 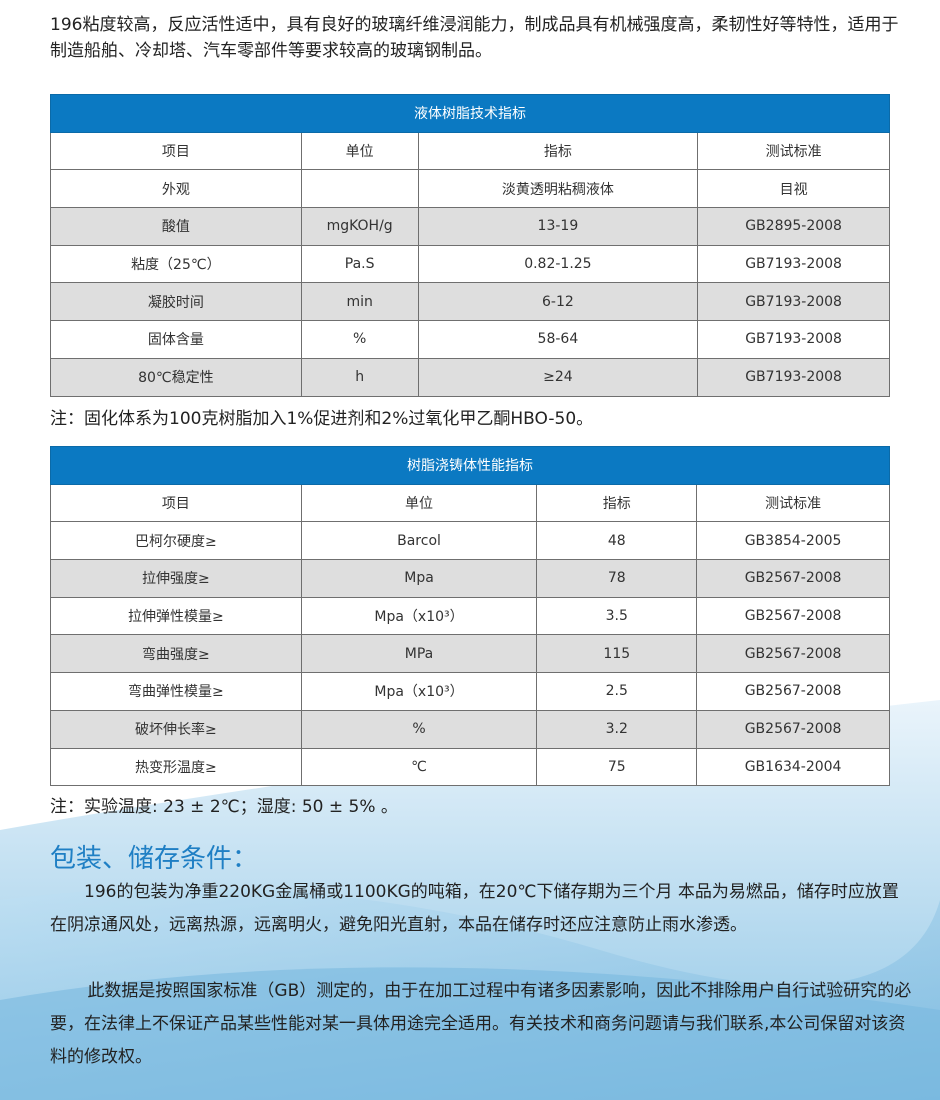 I want to click on table-cell: Mpa, so click(x=419, y=578).